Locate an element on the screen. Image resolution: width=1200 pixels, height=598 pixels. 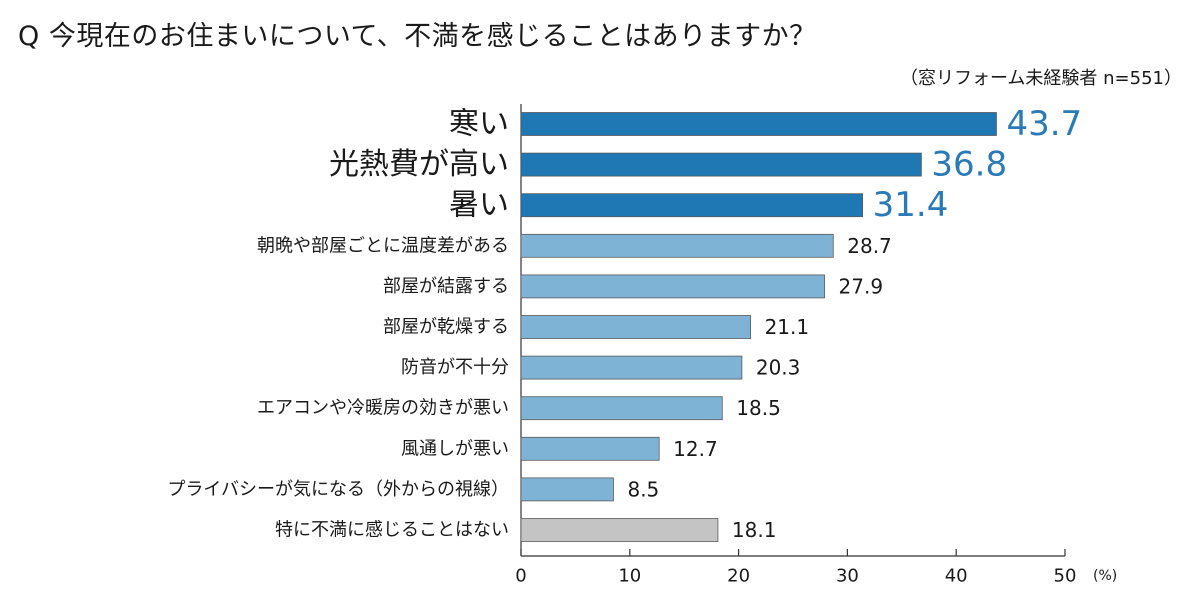
category-label: プライバシーが気になる（外からの視線） is located at coordinates (338, 489).